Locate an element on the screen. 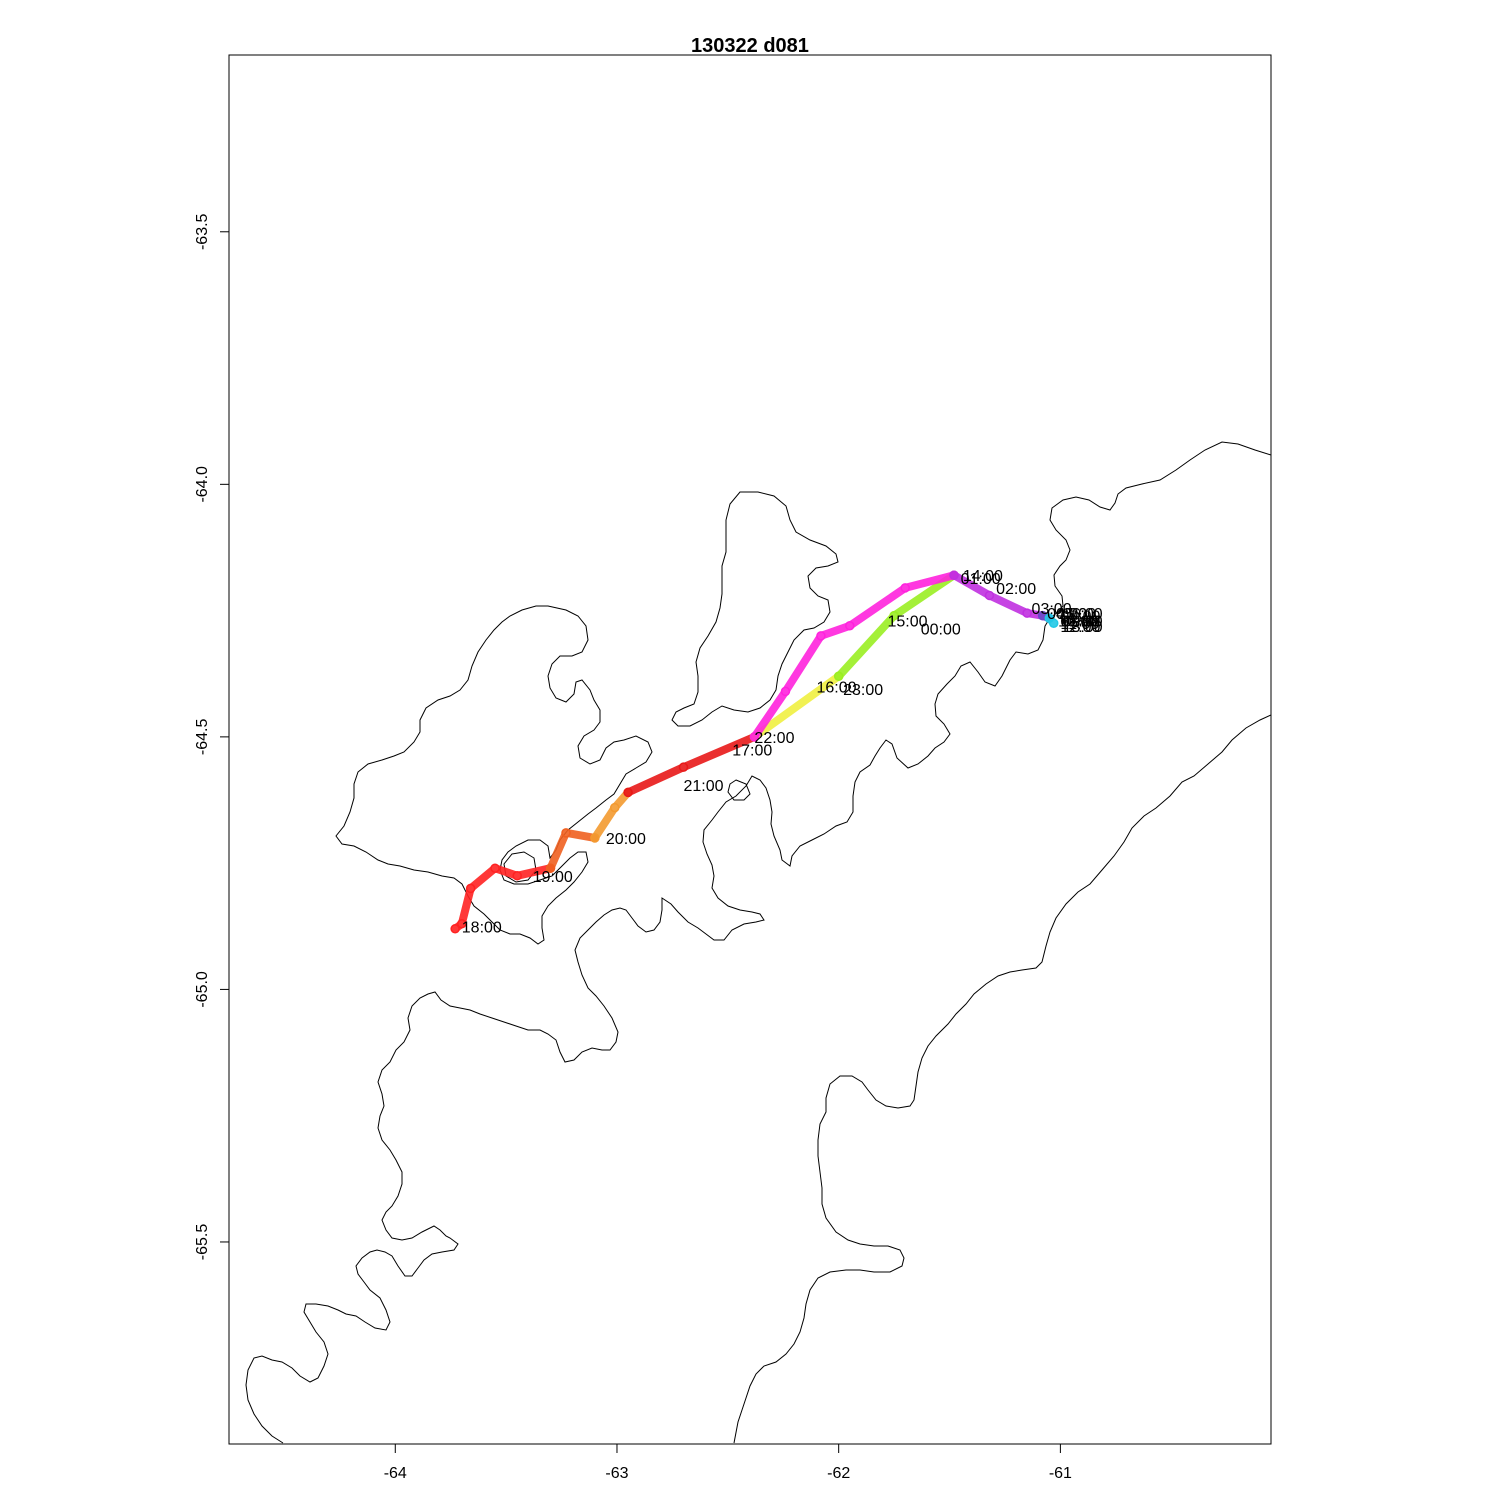 Image resolution: width=1500 pixels, height=1500 pixels. time-label: 11:00 is located at coordinates (1079, 624).